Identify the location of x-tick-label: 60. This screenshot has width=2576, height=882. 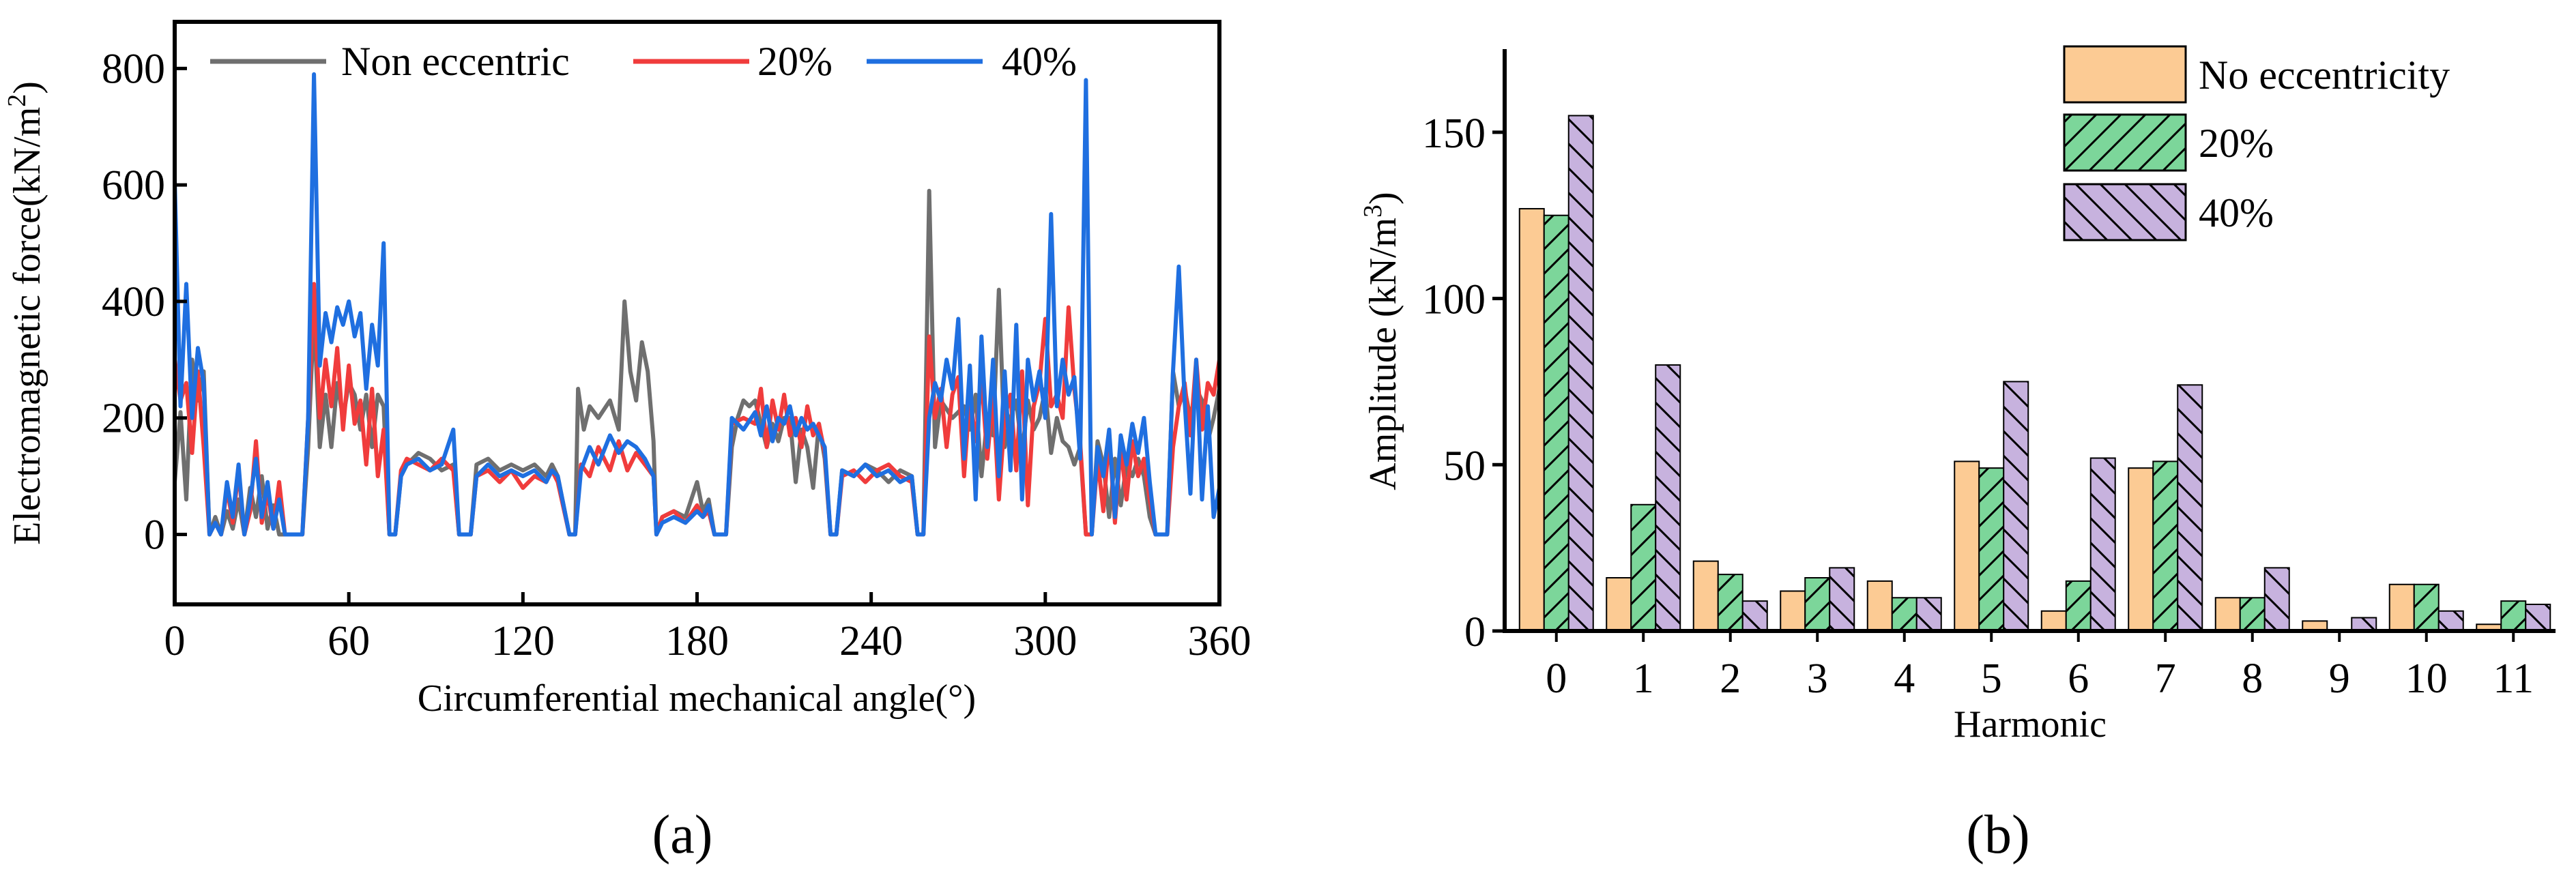
(349, 641).